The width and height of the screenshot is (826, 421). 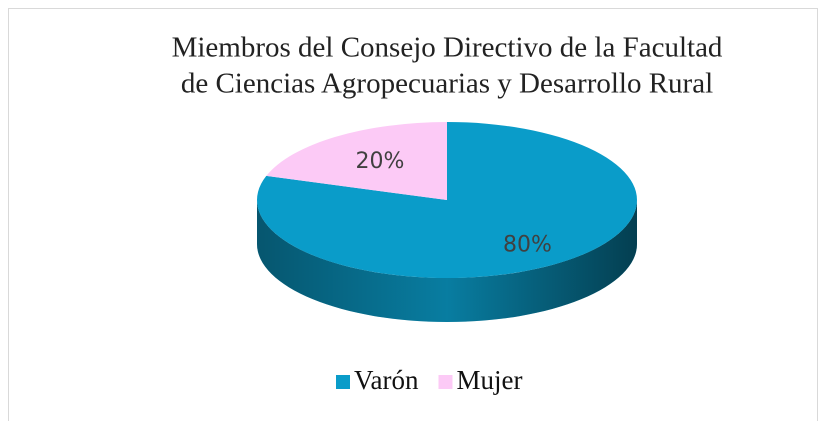 I want to click on legend-label: Varón, so click(x=386, y=380).